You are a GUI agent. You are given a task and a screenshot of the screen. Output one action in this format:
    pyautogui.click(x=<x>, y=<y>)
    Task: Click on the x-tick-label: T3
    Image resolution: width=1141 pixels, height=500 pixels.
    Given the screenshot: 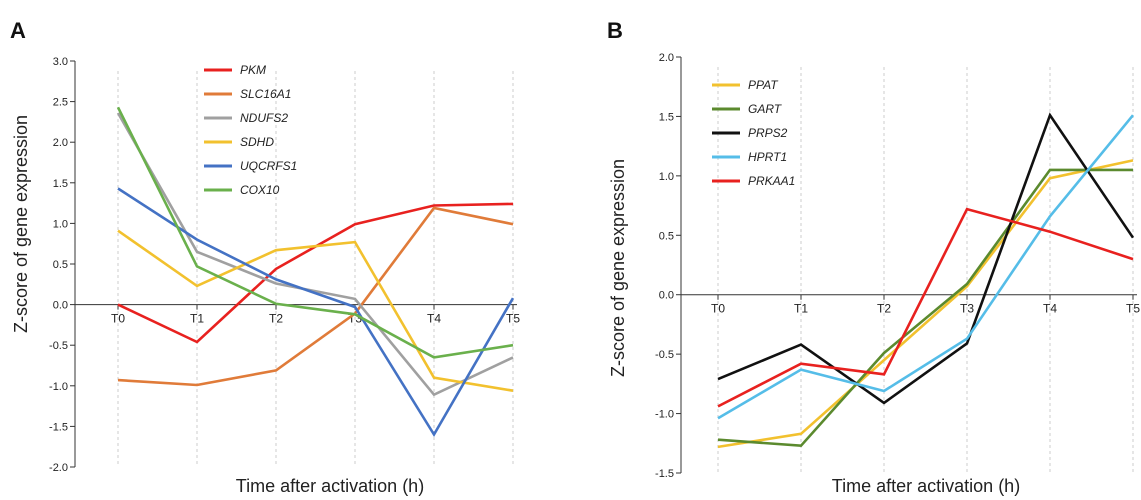 What is the action you would take?
    pyautogui.click(x=967, y=309)
    